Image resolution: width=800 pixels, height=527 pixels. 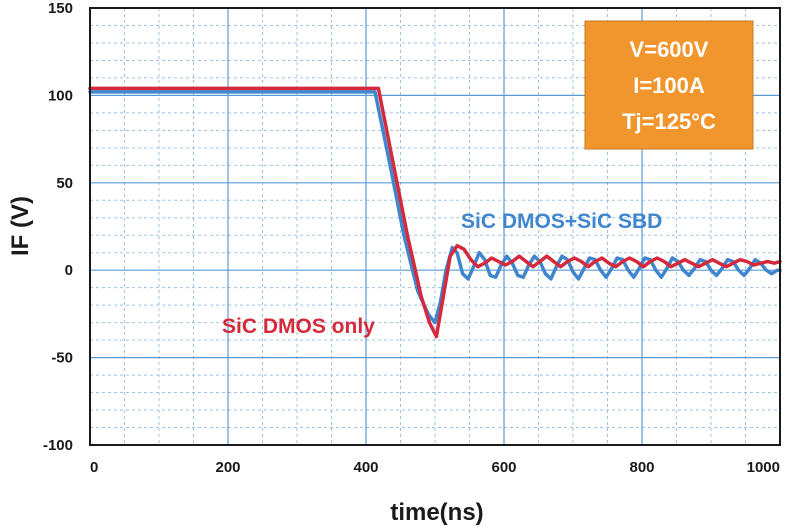 What do you see at coordinates (436, 512) in the screenshot?
I see `x-axis-title: time(ns)` at bounding box center [436, 512].